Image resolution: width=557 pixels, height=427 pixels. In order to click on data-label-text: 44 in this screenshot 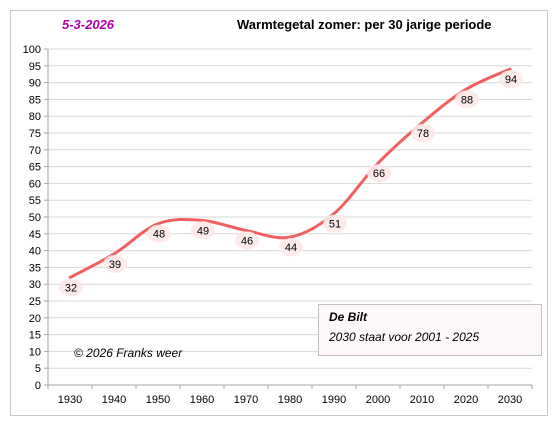, I will do `click(291, 248)`.